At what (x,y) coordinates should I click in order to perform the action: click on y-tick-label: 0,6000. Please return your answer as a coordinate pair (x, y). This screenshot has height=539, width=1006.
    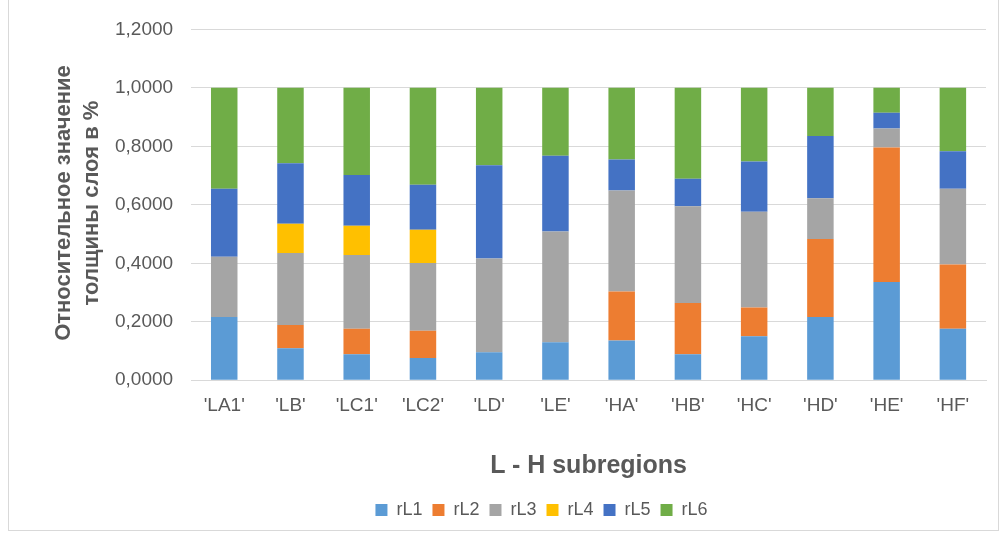
    Looking at the image, I should click on (144, 204).